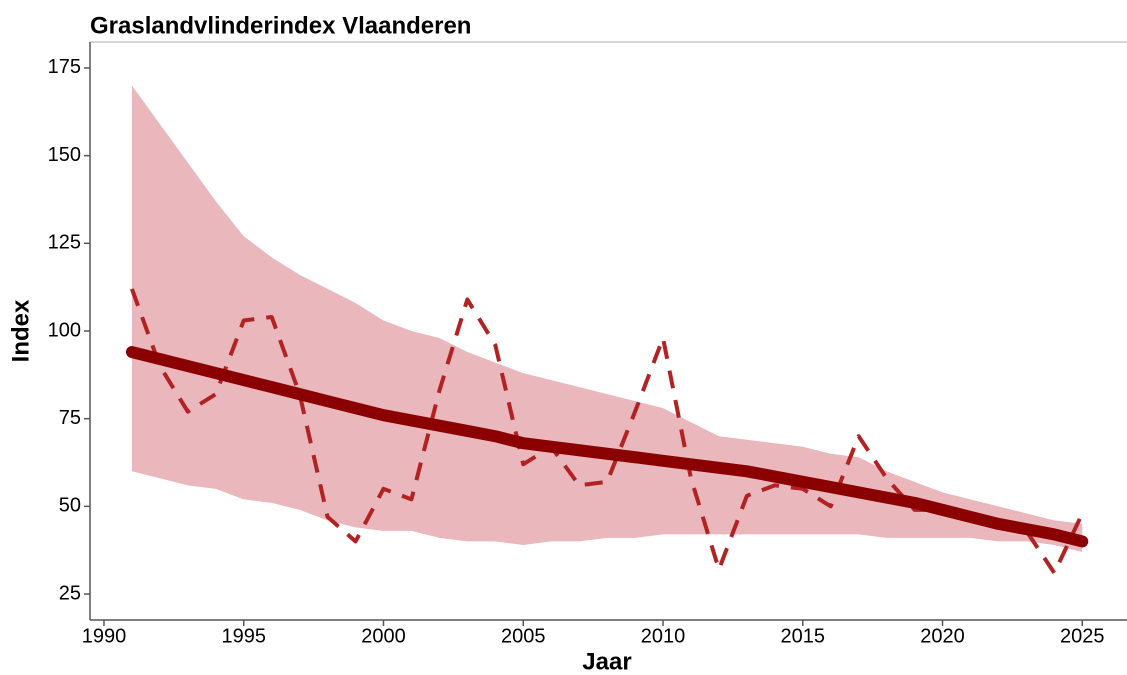  I want to click on y-tick-label: 125, so click(64, 243).